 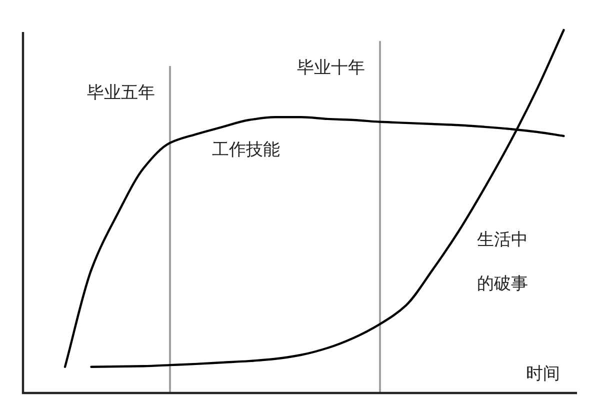 I want to click on series-label: 工作技能, so click(x=246, y=149).